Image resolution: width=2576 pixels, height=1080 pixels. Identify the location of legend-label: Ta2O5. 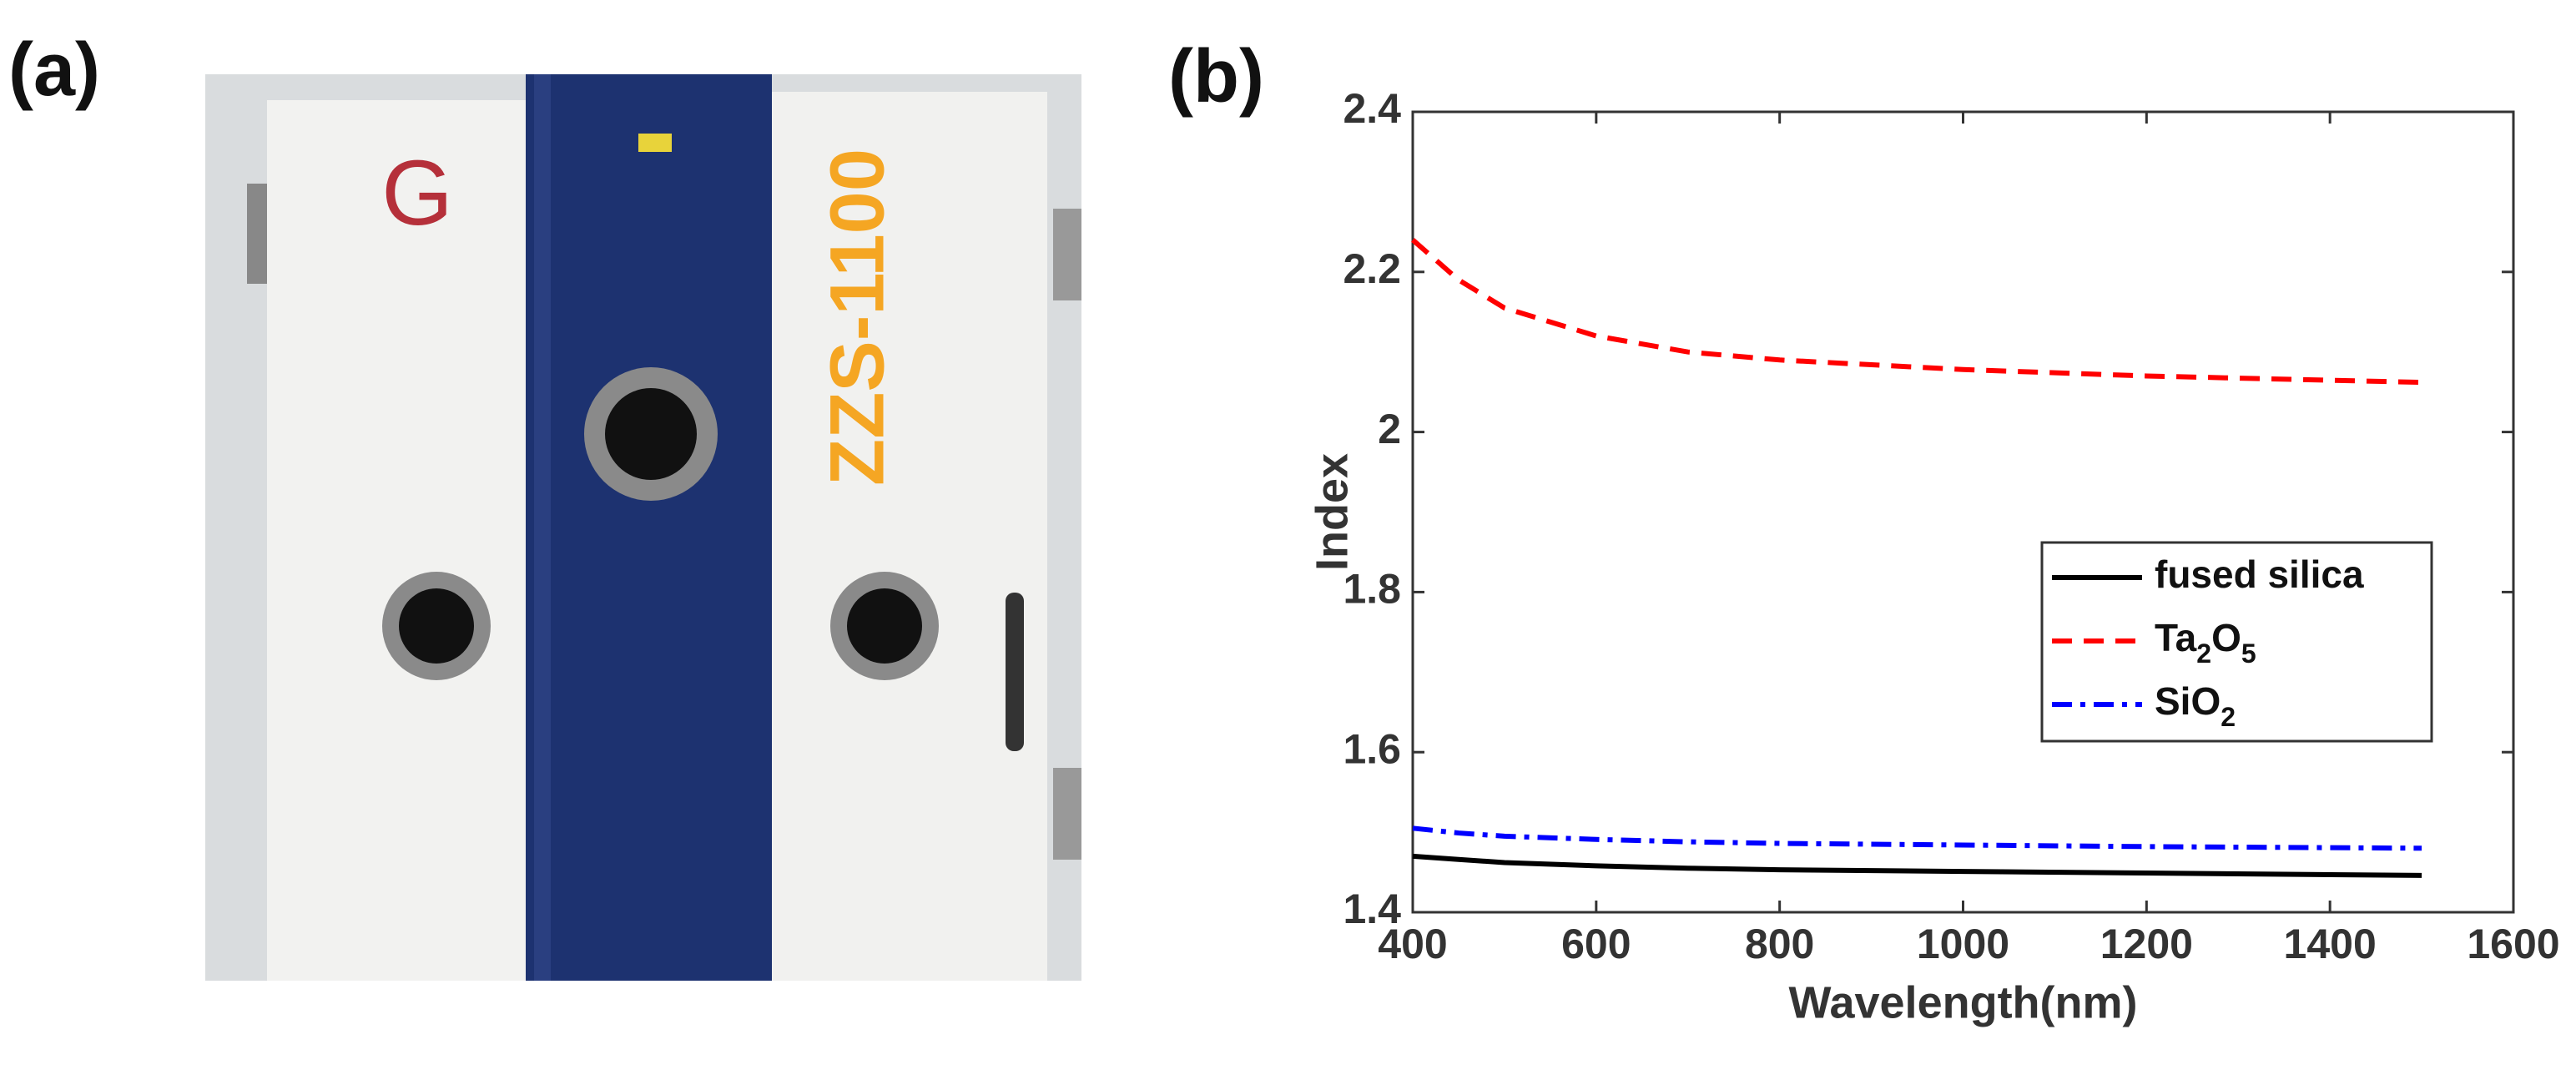
(2205, 642).